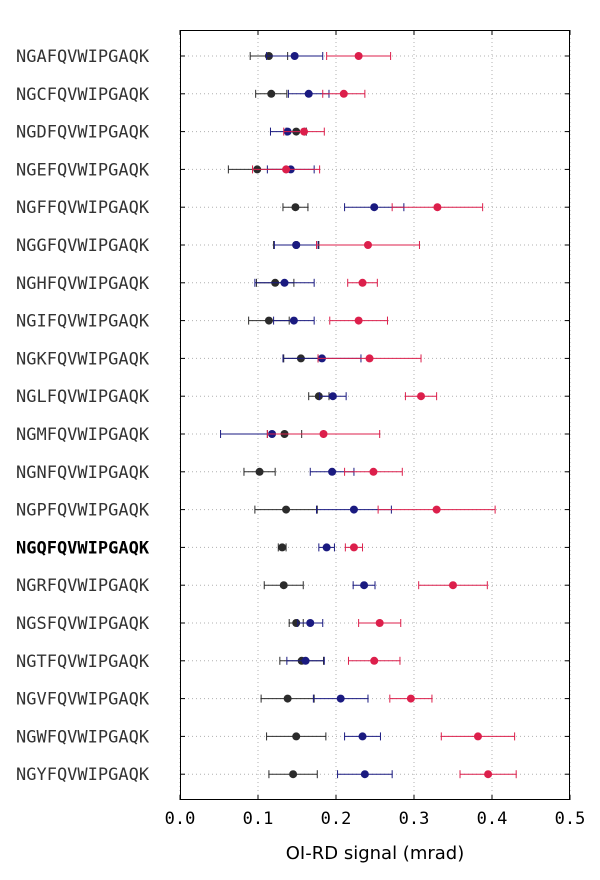  I want to click on category-label: NGNFQVWIPGAQK, so click(83, 473).